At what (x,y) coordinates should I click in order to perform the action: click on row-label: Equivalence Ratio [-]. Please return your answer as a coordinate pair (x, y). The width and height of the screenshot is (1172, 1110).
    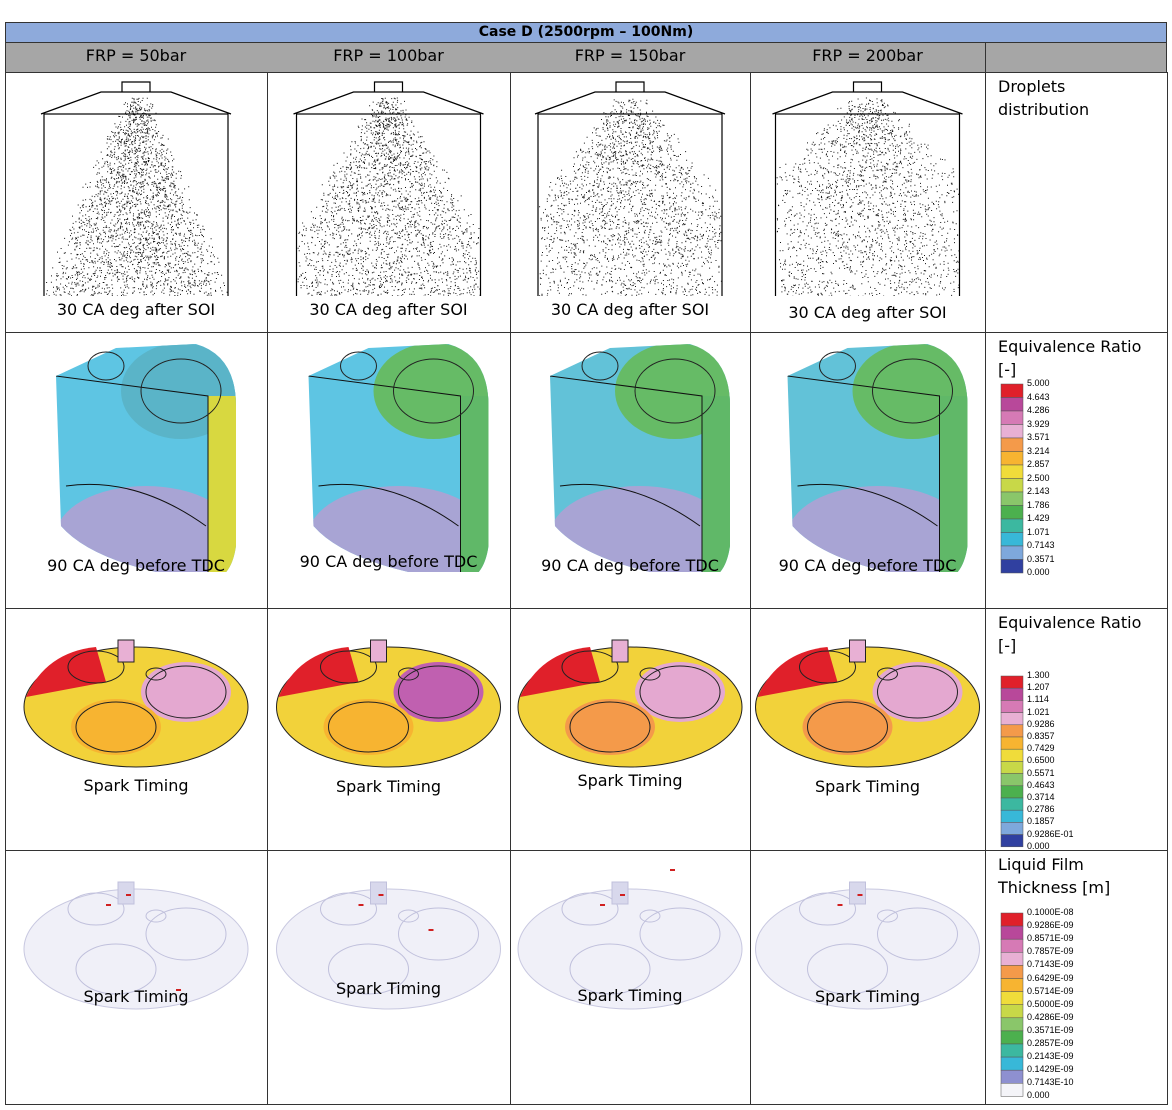
    Looking at the image, I should click on (1070, 358).